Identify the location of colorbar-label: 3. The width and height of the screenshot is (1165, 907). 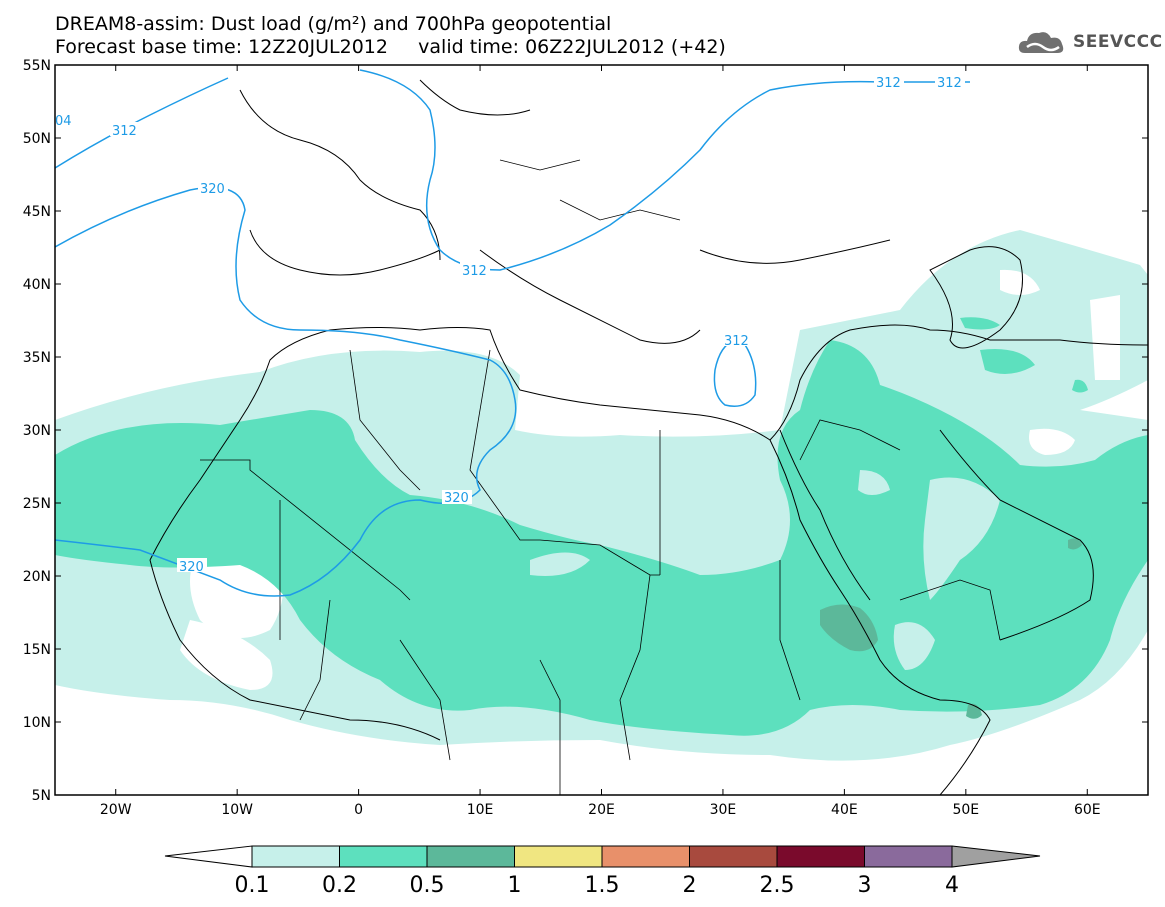
(865, 885).